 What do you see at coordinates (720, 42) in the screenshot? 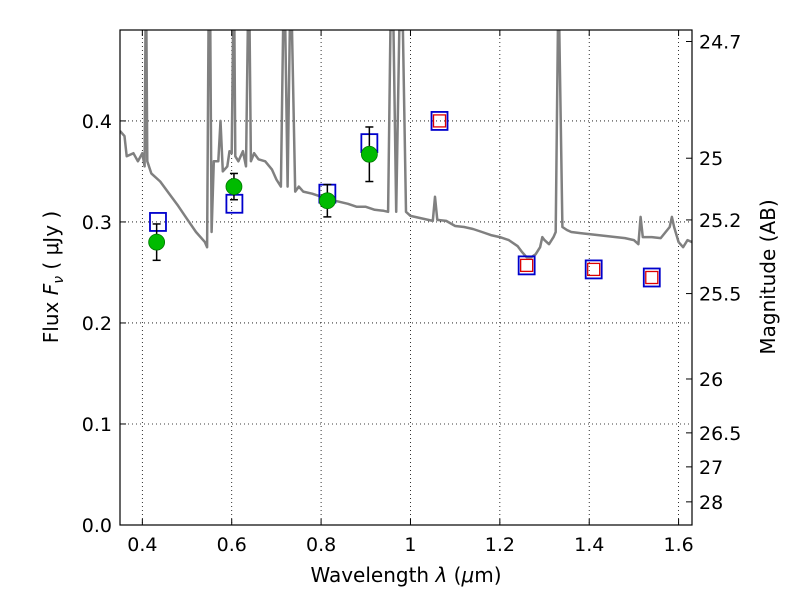
I see `y2-tick-label: 24.7` at bounding box center [720, 42].